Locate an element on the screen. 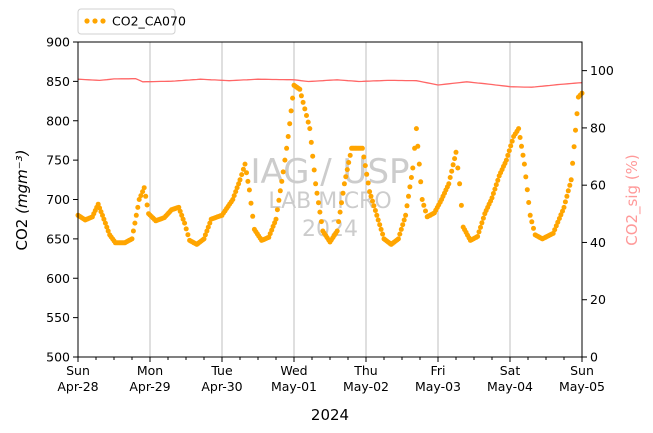  x-tick-label-day: Mon is located at coordinates (150, 370).